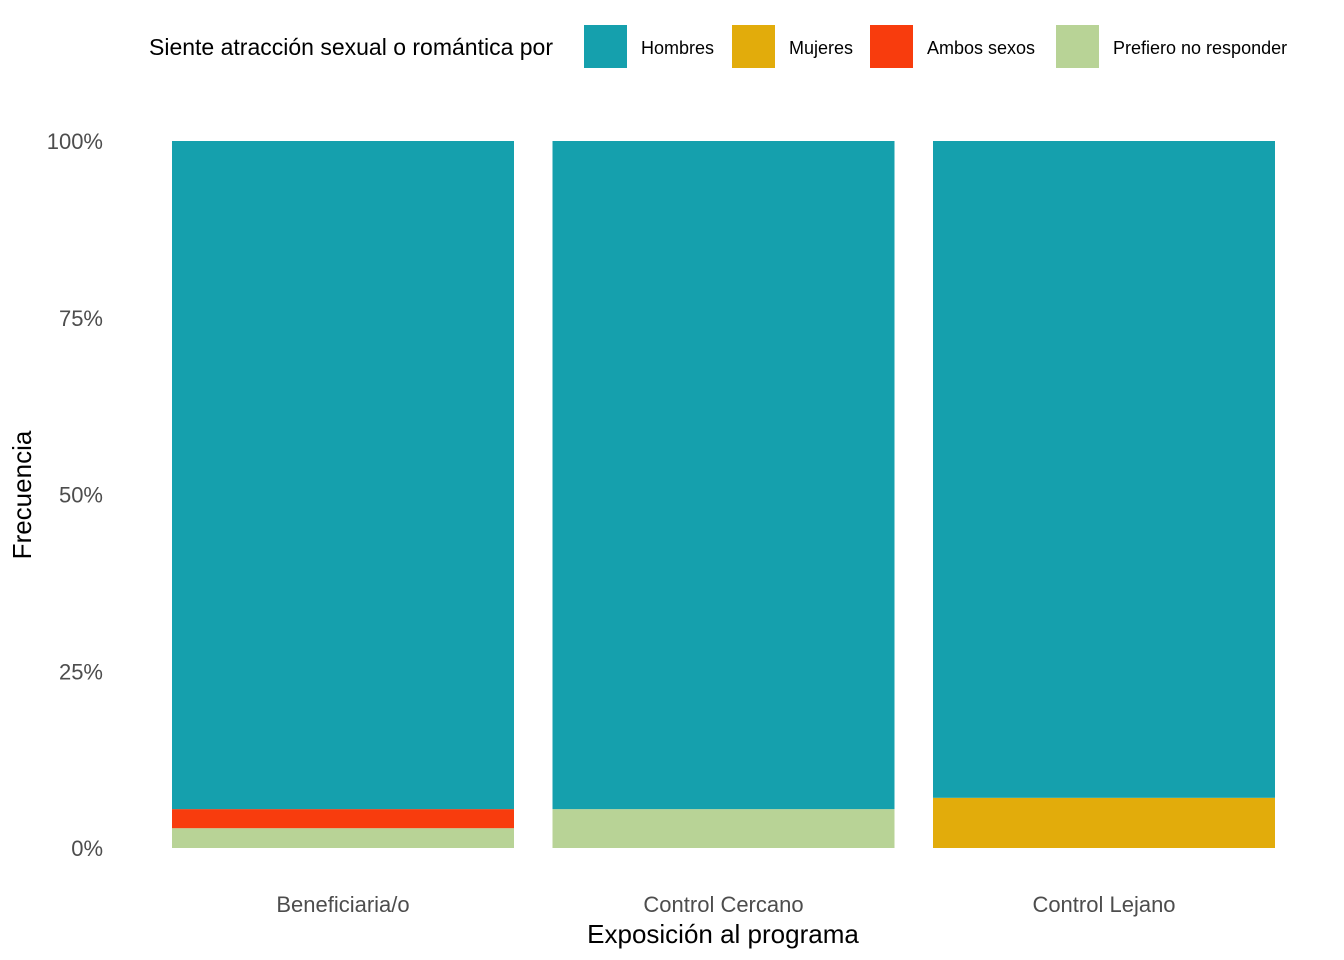 The width and height of the screenshot is (1344, 960). I want to click on legend-title: Siente atracción sexual o romántica por, so click(351, 47).